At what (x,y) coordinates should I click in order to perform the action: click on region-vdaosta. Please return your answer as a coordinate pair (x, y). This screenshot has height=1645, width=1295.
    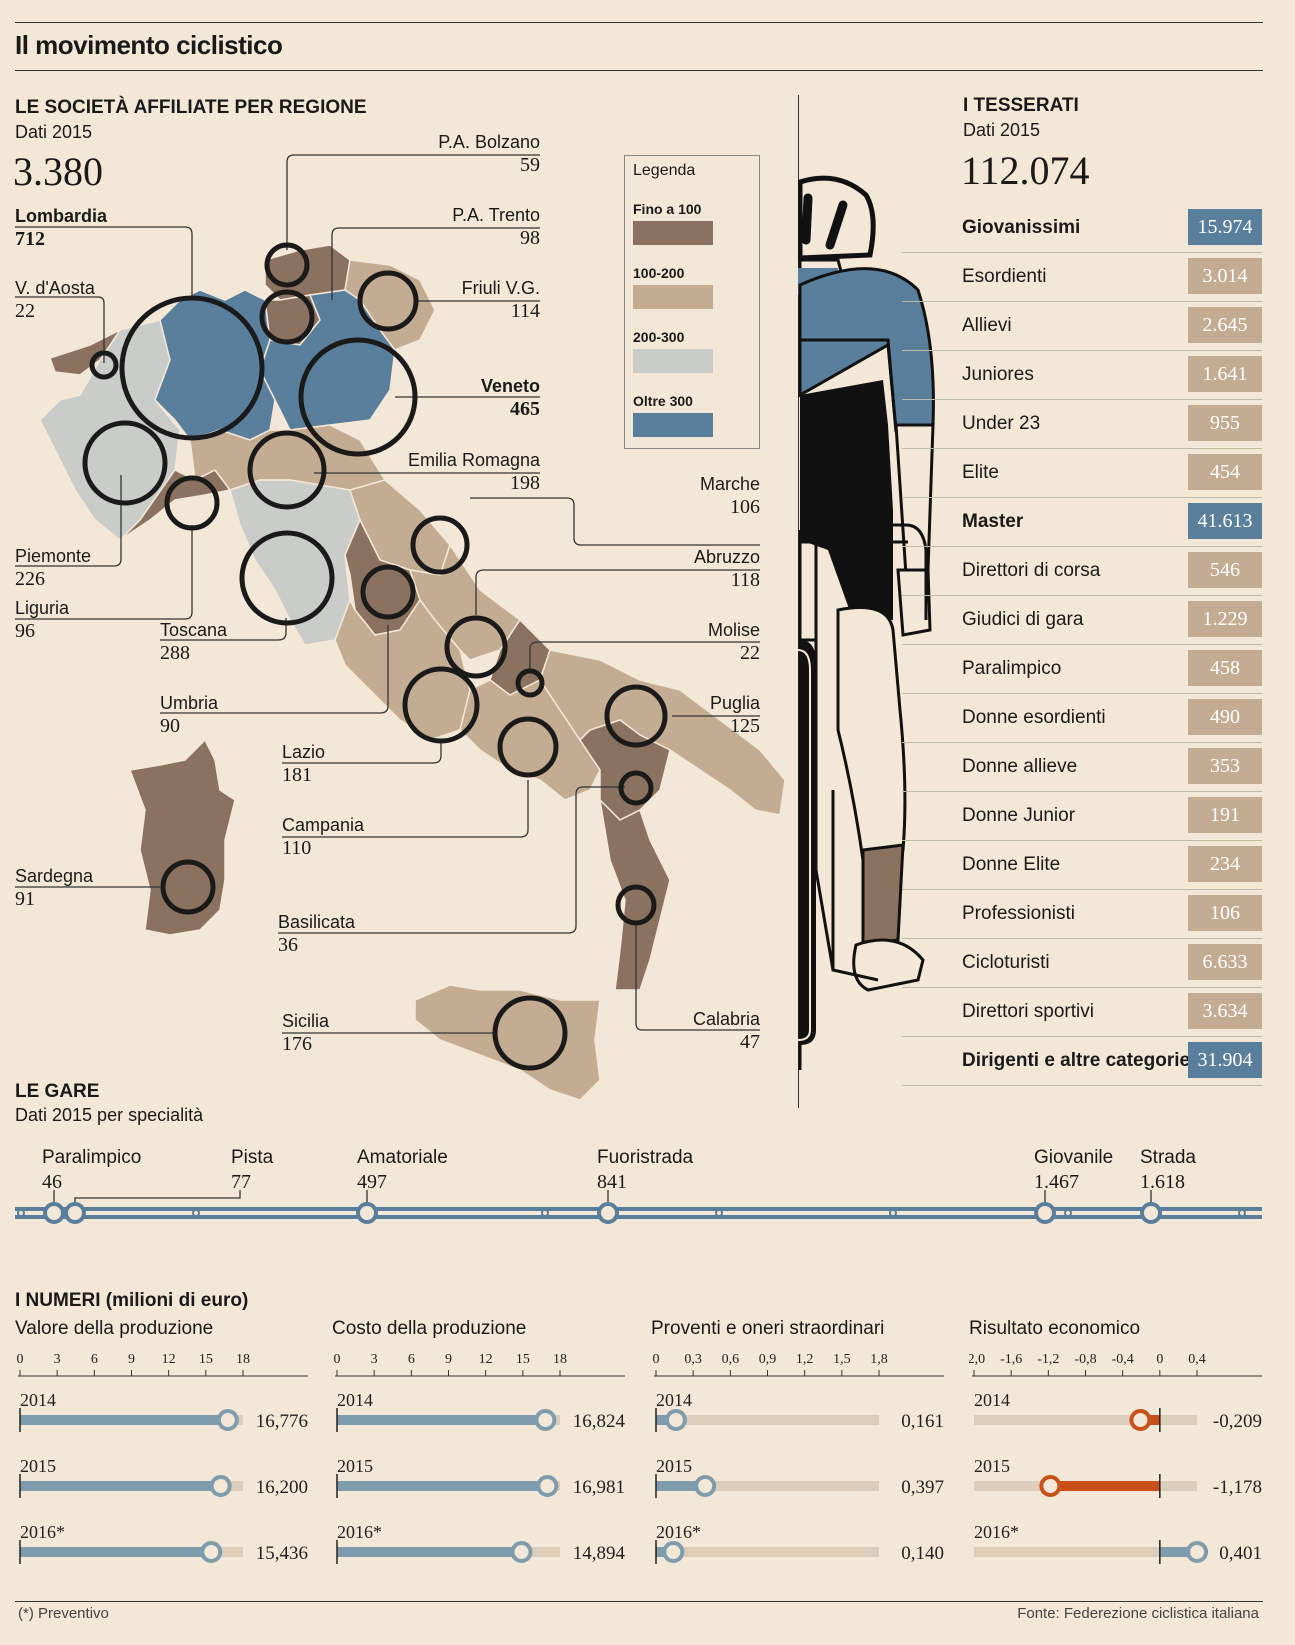
    Looking at the image, I should click on (86, 352).